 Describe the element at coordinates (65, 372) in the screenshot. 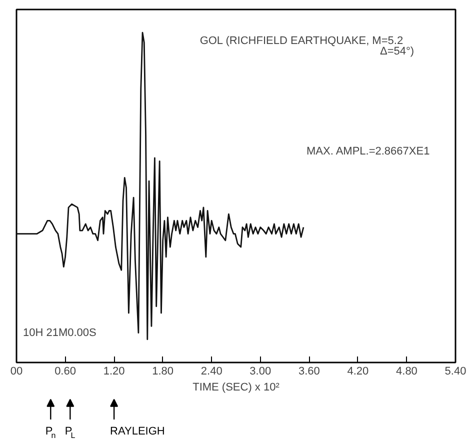

I see `x-tick-label: 0.60` at that location.